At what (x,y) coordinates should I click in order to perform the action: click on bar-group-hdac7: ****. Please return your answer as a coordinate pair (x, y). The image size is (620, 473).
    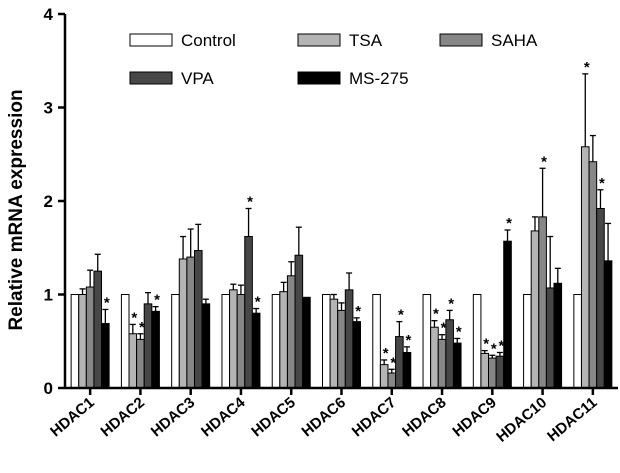
    Looking at the image, I should click on (392, 341).